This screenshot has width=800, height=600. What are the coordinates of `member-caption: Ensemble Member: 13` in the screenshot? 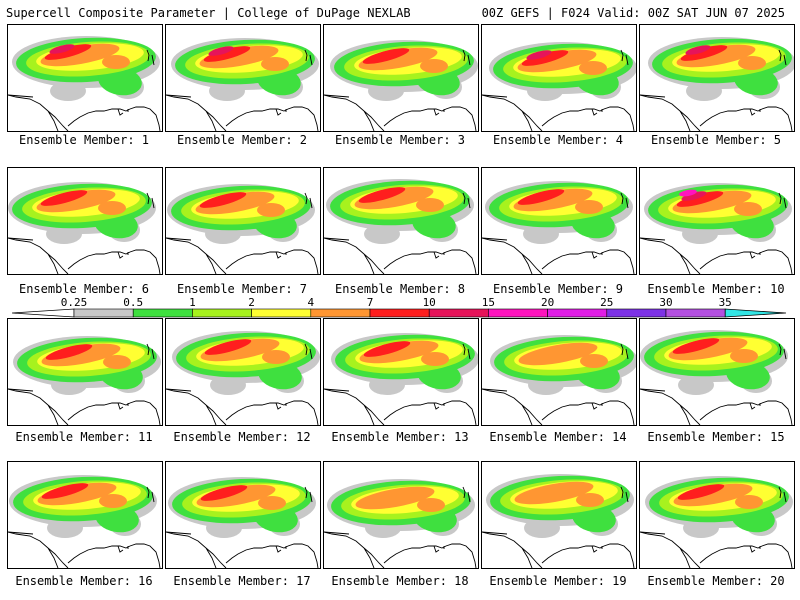 It's located at (400, 437).